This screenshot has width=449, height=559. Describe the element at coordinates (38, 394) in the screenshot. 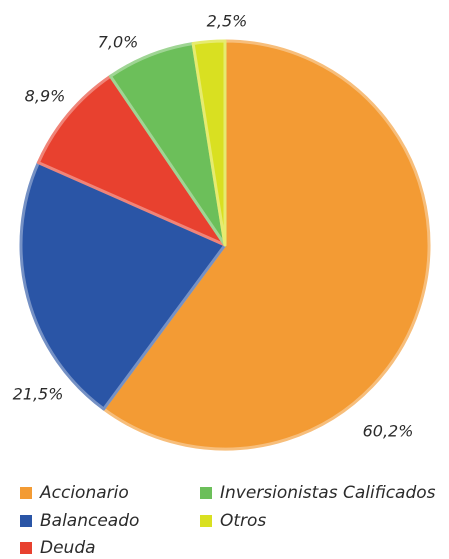

I see `data-label: 21,5%` at that location.